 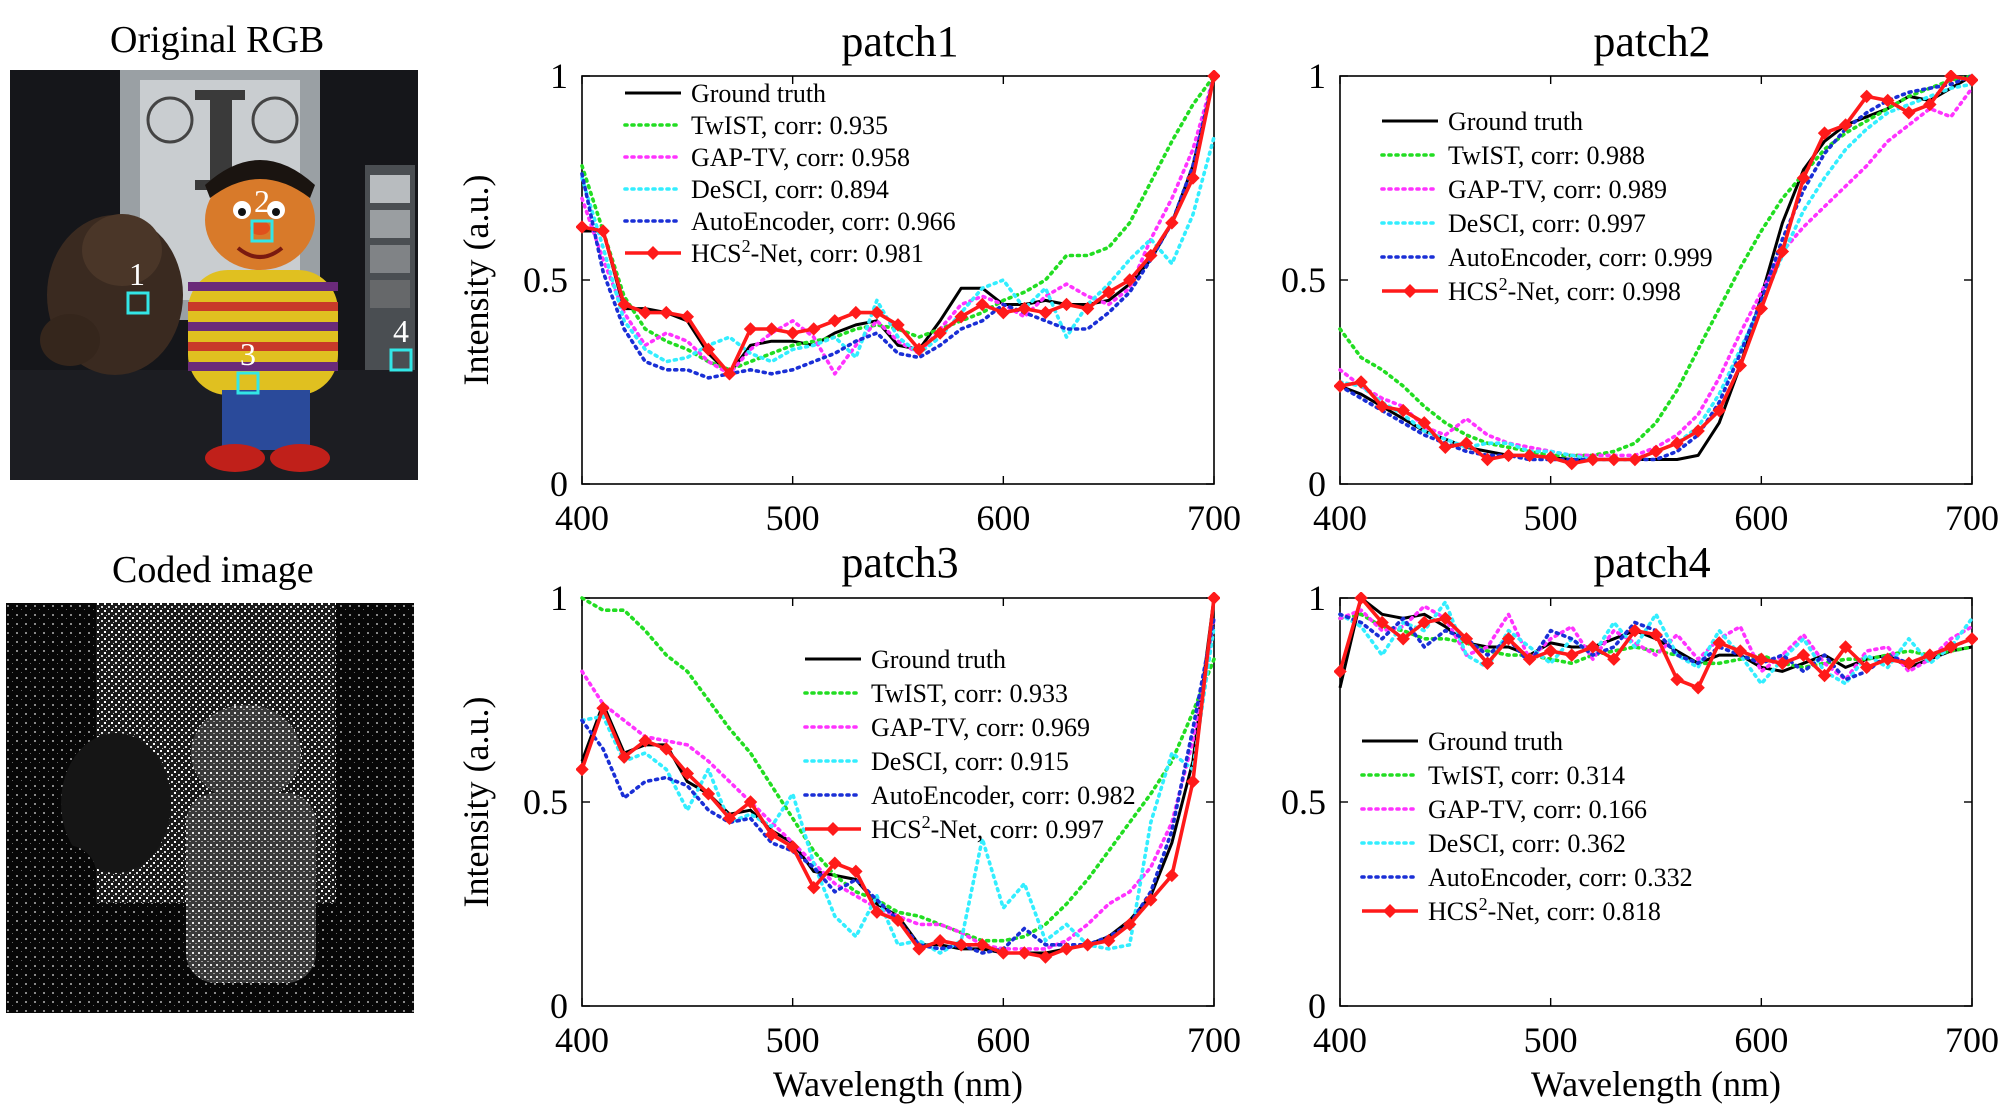 What do you see at coordinates (1527, 843) in the screenshot?
I see `legend-label-desci: DeSCI, corr: 0.362` at bounding box center [1527, 843].